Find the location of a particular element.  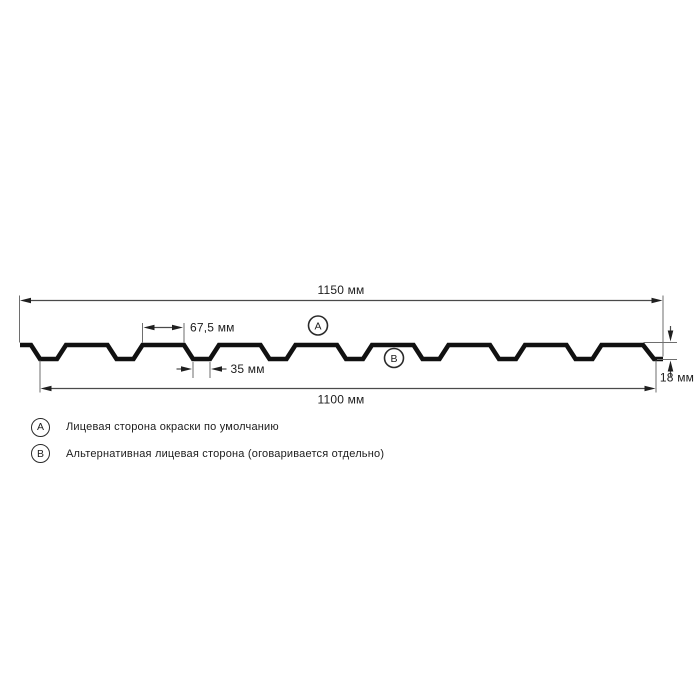

marker-b-circle is located at coordinates (394, 358).